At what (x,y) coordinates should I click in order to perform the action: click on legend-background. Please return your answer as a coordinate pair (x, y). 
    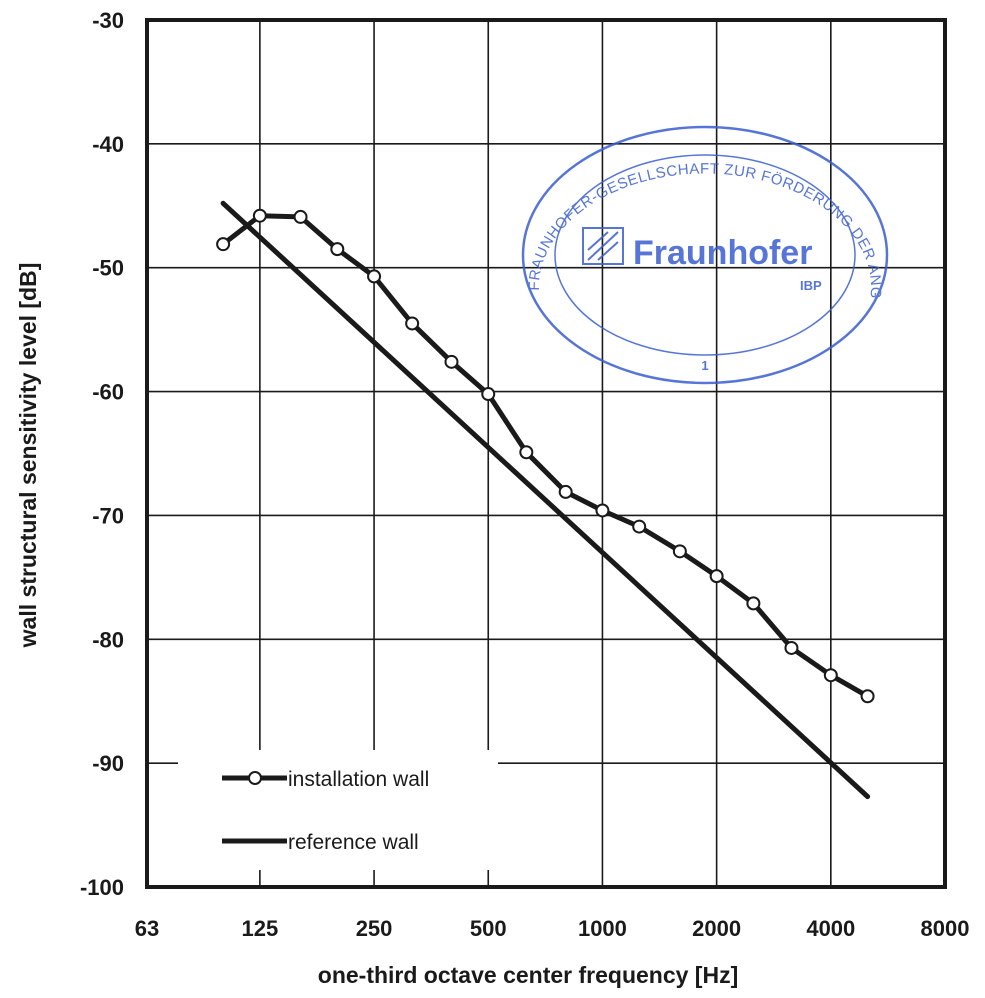
    Looking at the image, I should click on (338, 810).